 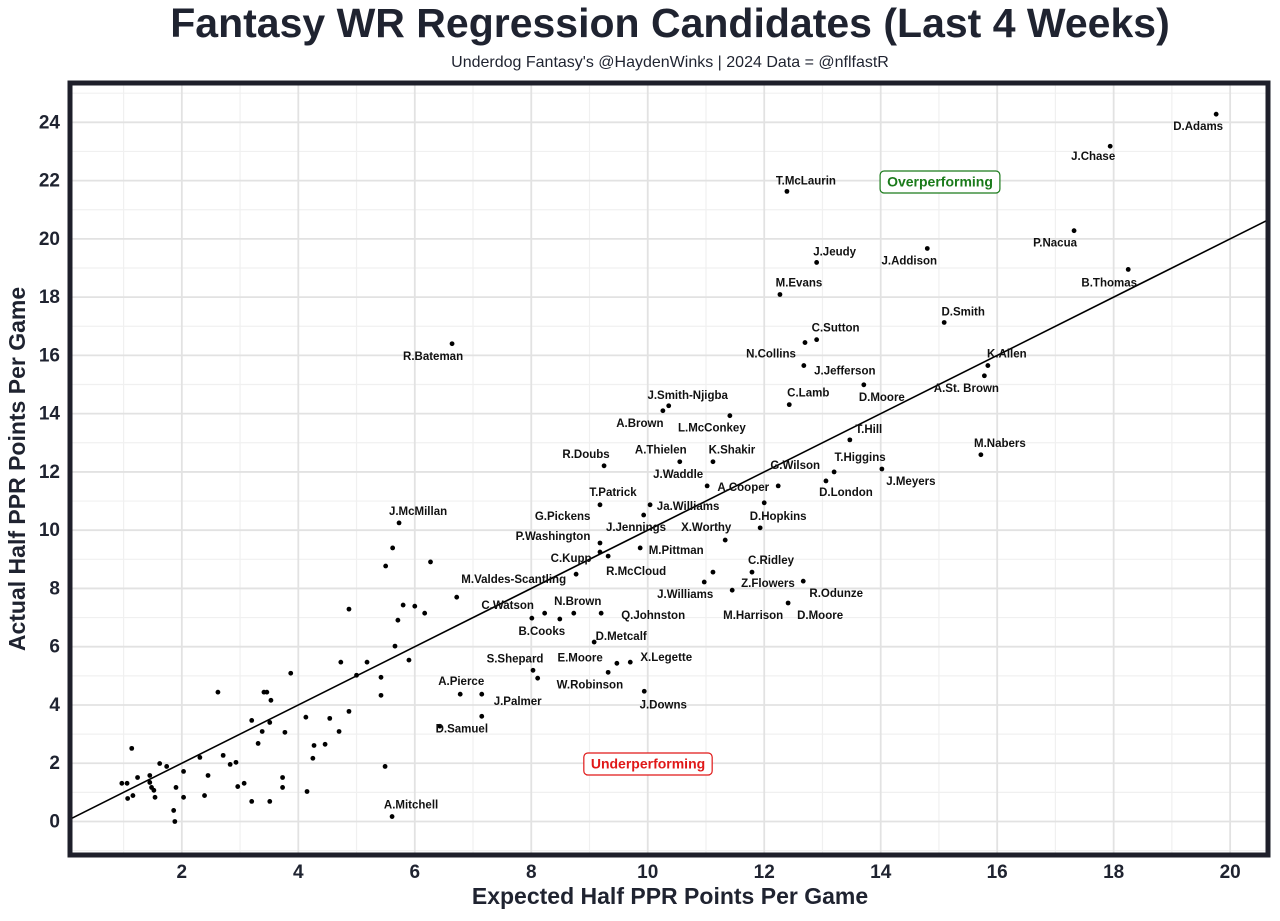 I want to click on x-tick-label: 6, so click(x=414, y=872).